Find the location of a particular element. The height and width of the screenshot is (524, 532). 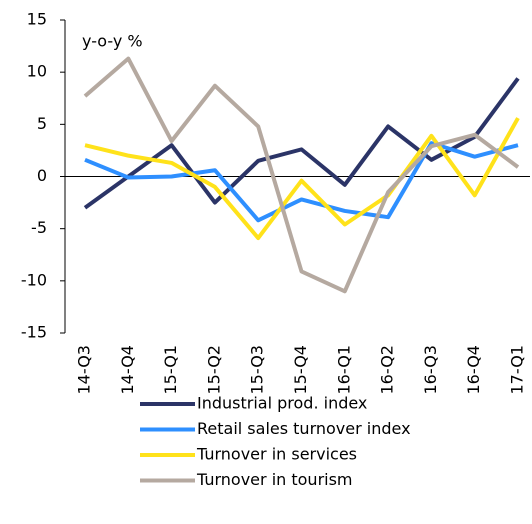

x-tick-label: 14-Q4 is located at coordinates (127, 370).